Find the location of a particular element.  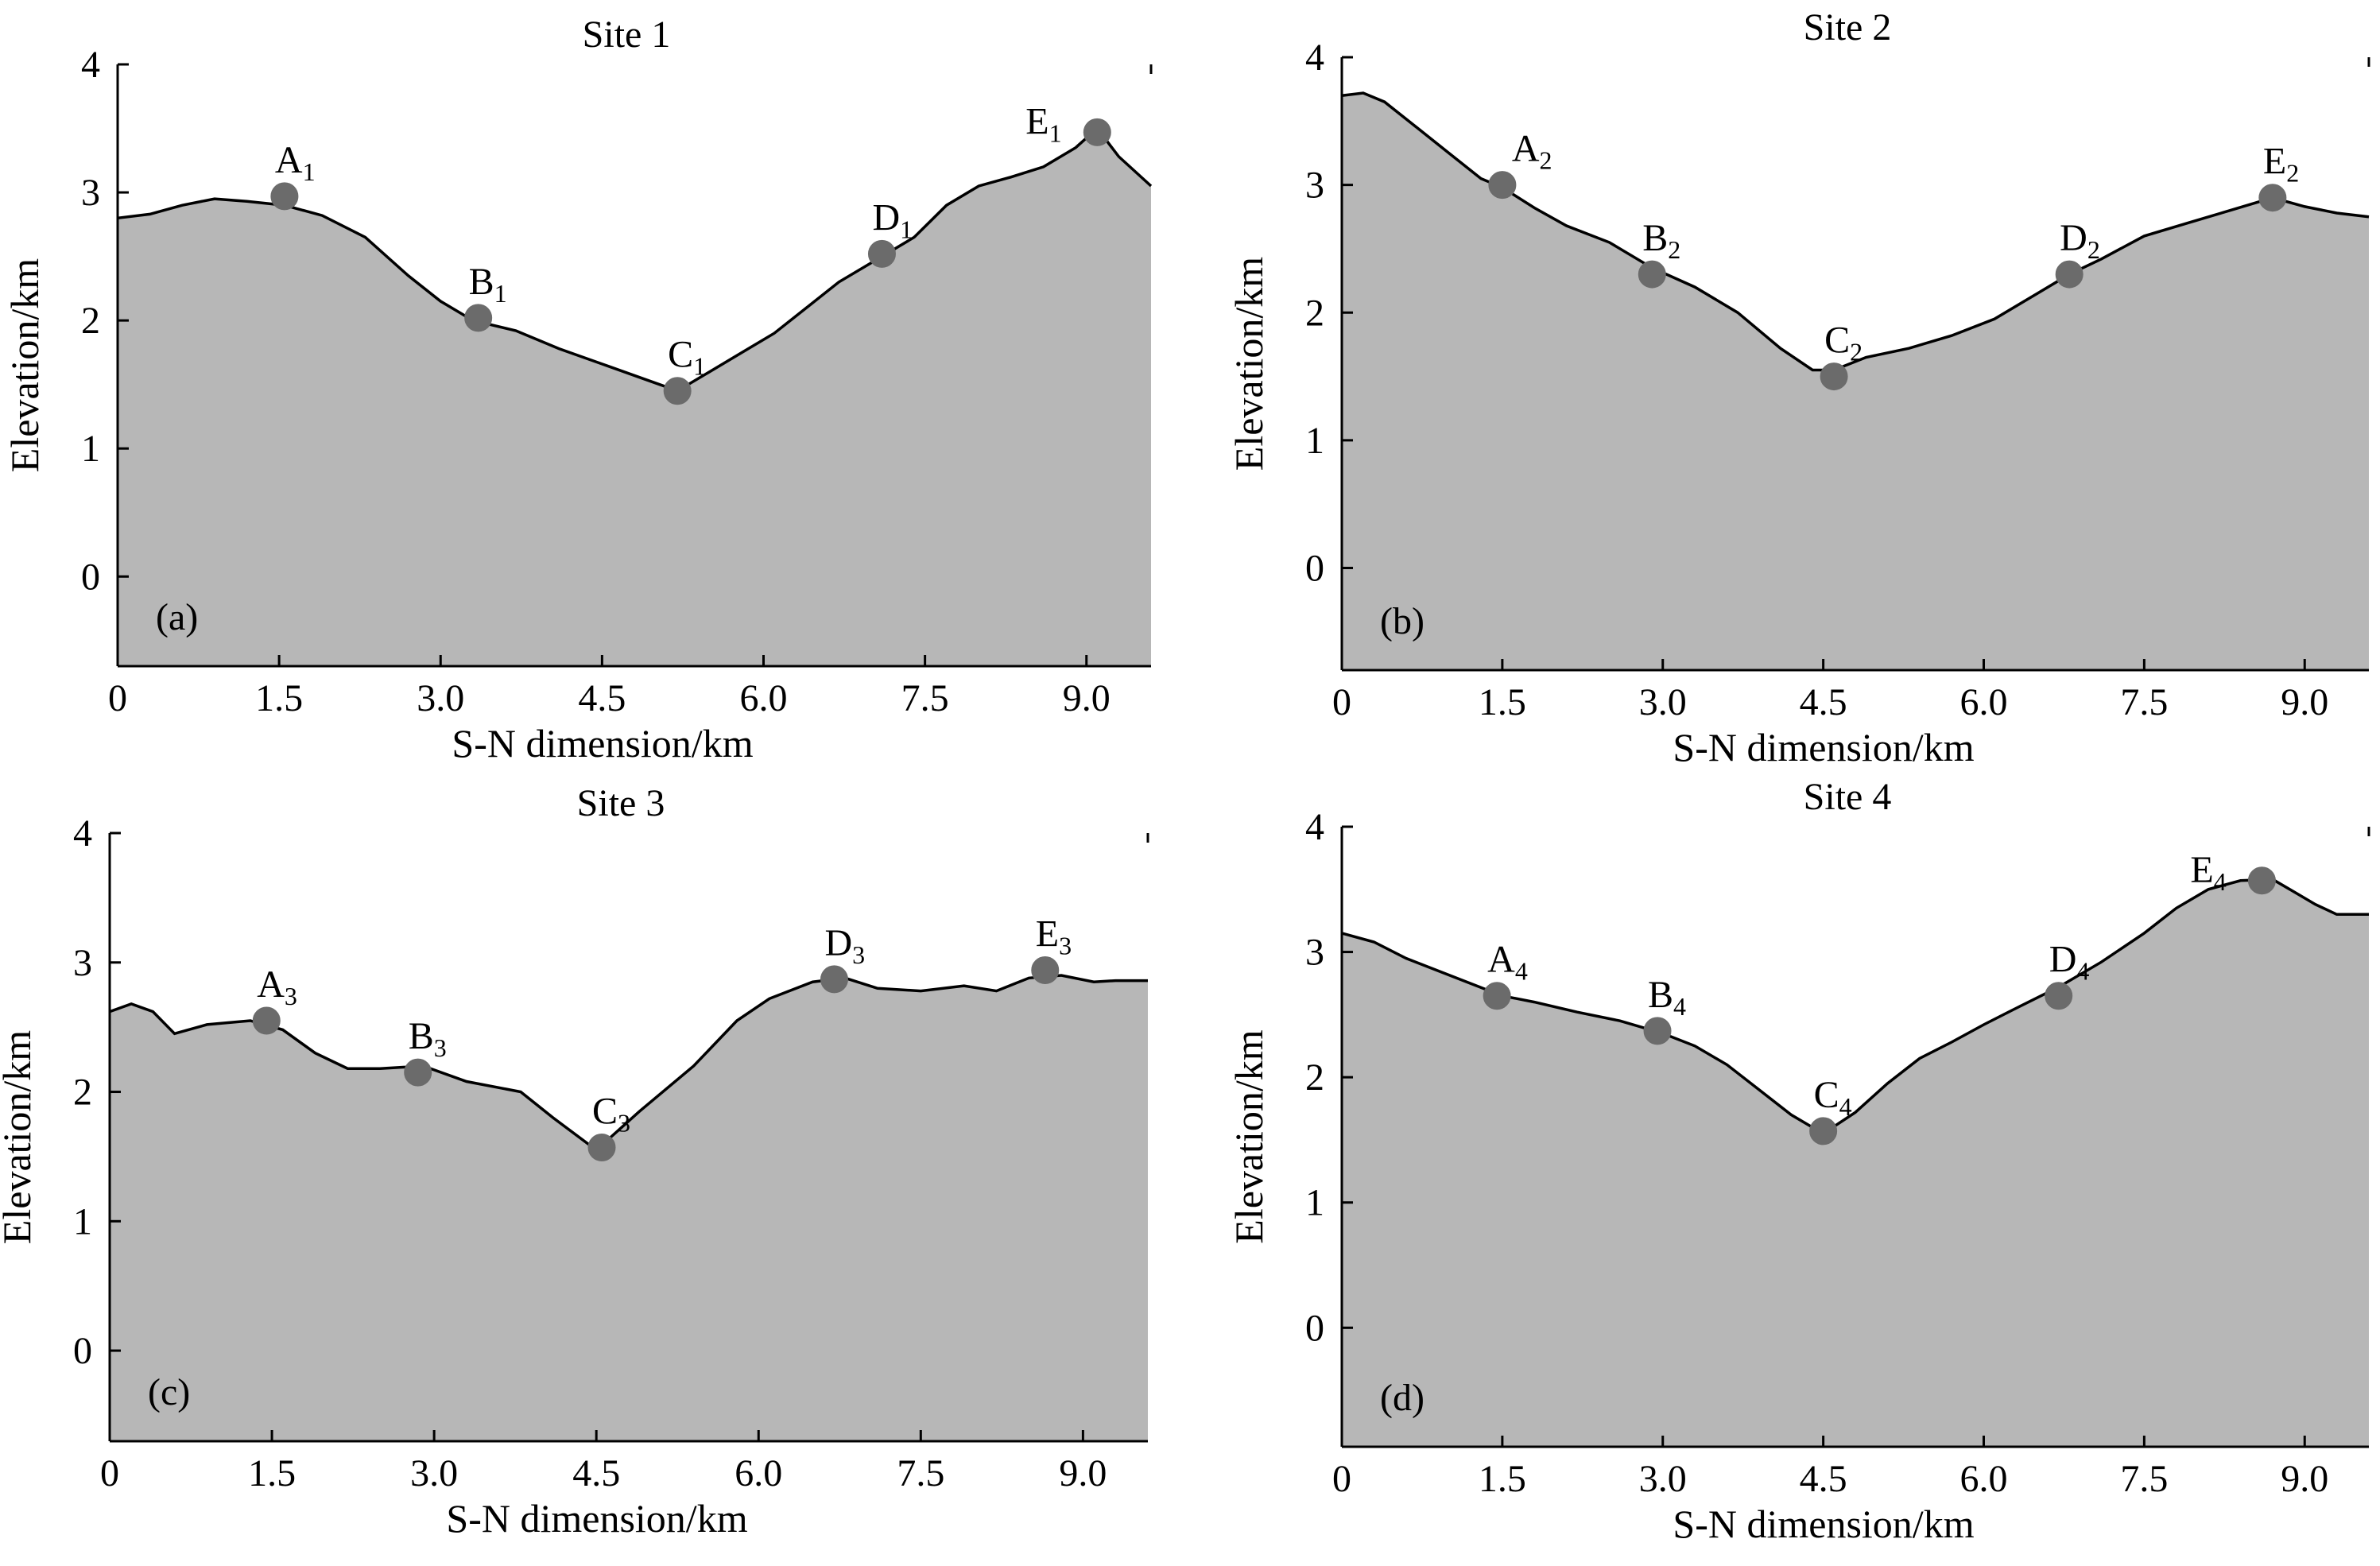

site-point-label: C1 is located at coordinates (687, 358).